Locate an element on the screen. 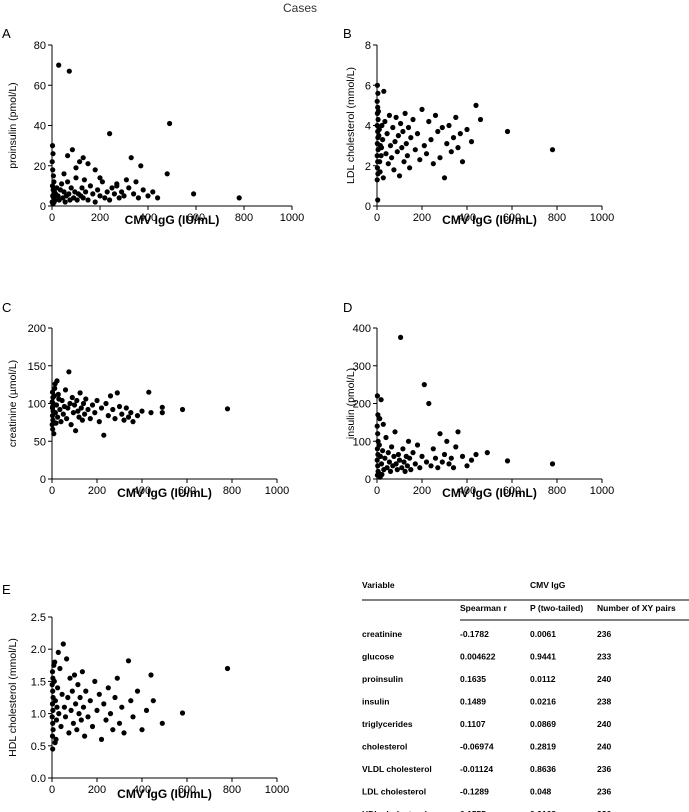 Image resolution: width=689 pixels, height=812 pixels. table-cell-spearman-r: -0.01124 is located at coordinates (476, 769).